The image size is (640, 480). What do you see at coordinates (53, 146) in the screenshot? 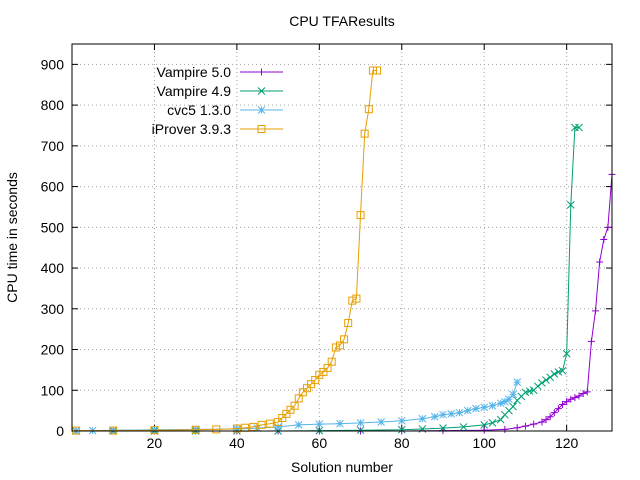
I see `y-tick-label: 700` at bounding box center [53, 146].